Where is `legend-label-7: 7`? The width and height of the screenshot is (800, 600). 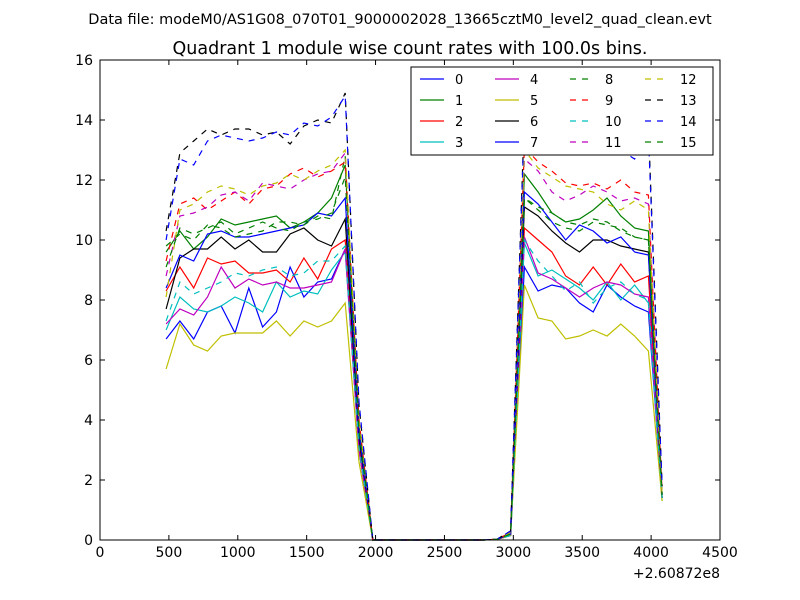
legend-label-7: 7 is located at coordinates (534, 143).